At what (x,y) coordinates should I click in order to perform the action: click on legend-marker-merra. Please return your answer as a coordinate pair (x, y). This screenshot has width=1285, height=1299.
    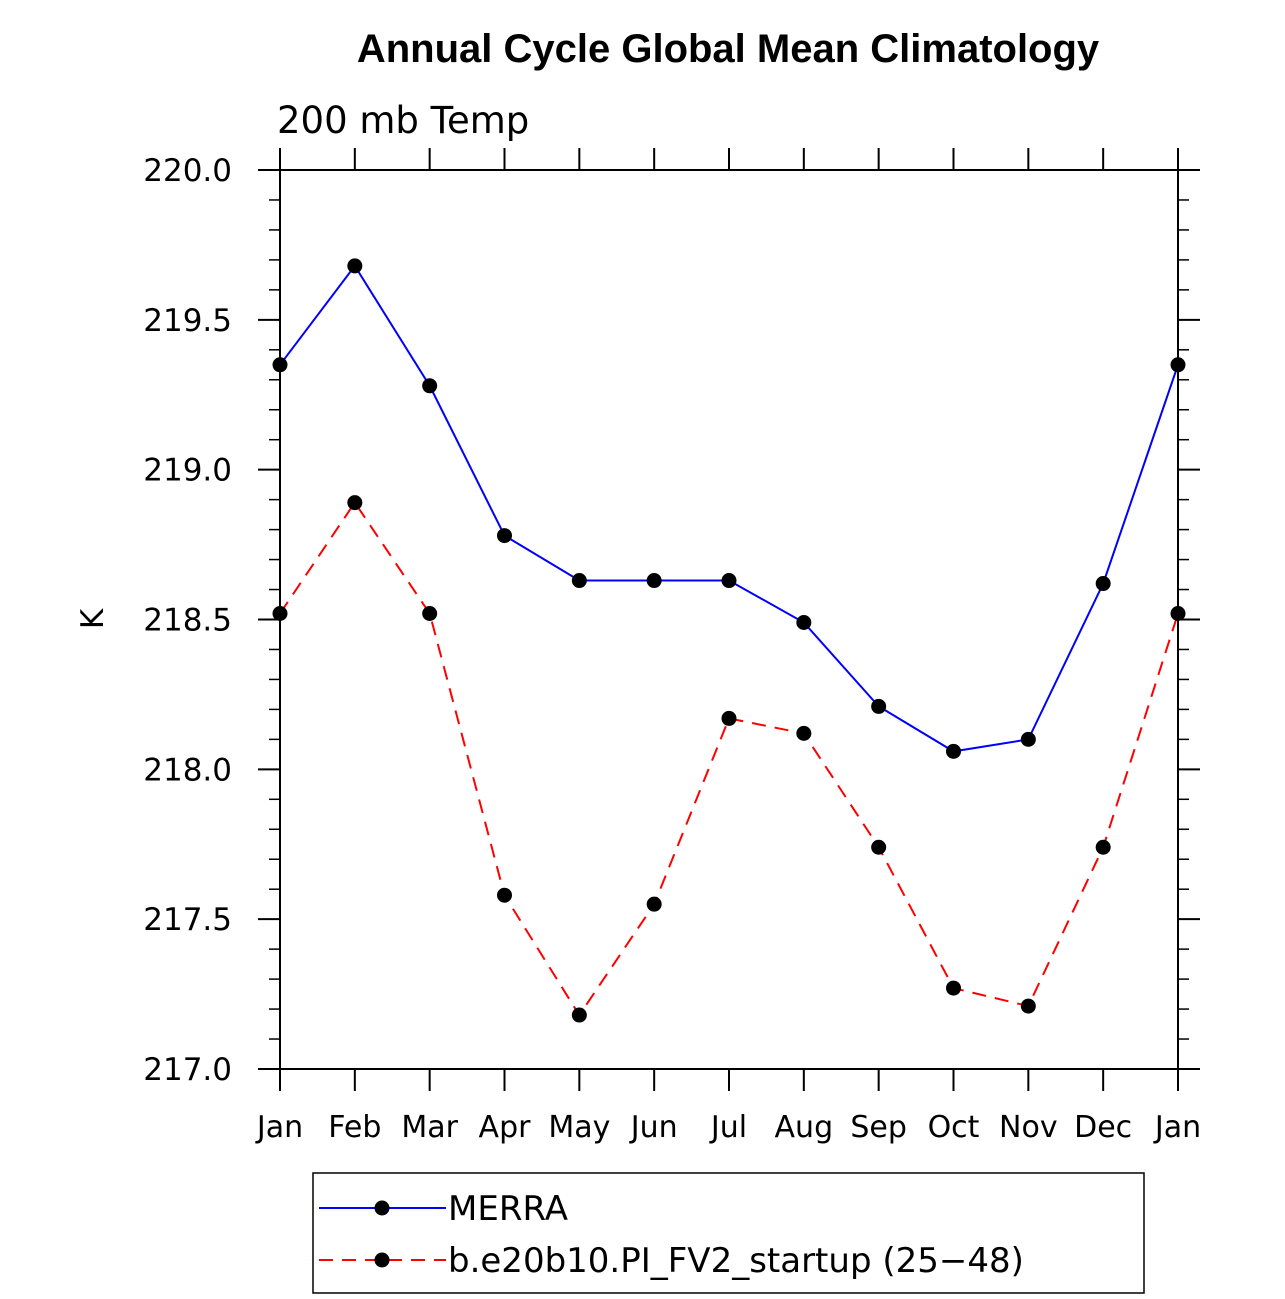
    Looking at the image, I should click on (382, 1208).